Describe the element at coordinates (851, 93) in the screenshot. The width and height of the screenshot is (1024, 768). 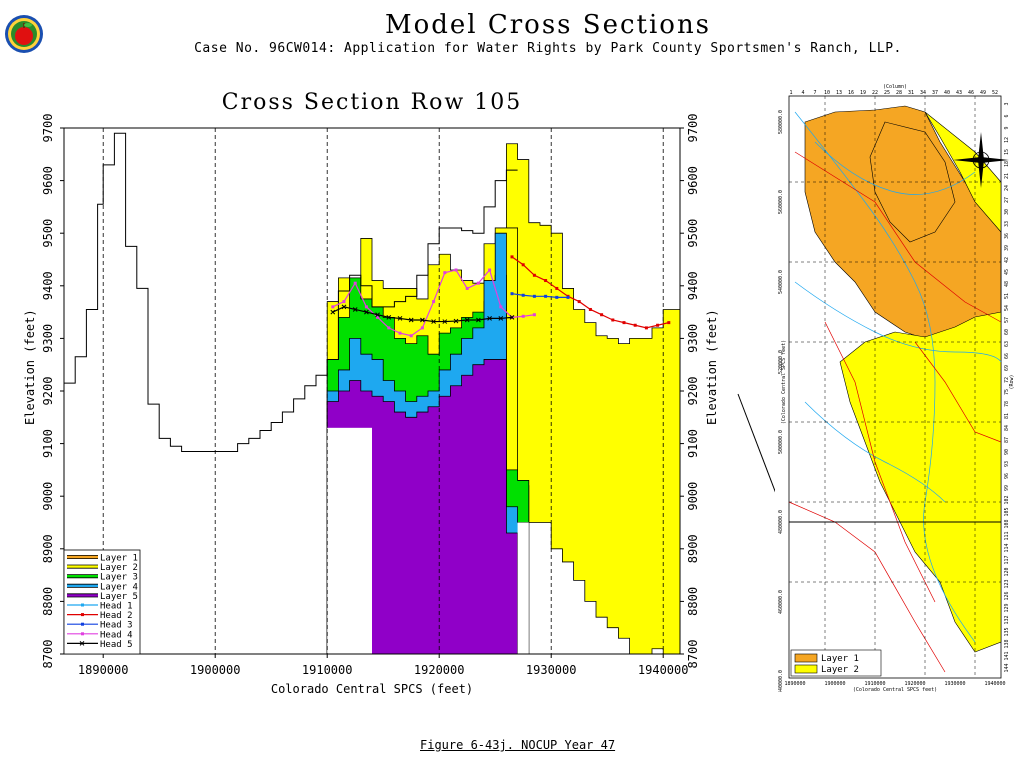
I see `map-column-tick: 16` at that location.